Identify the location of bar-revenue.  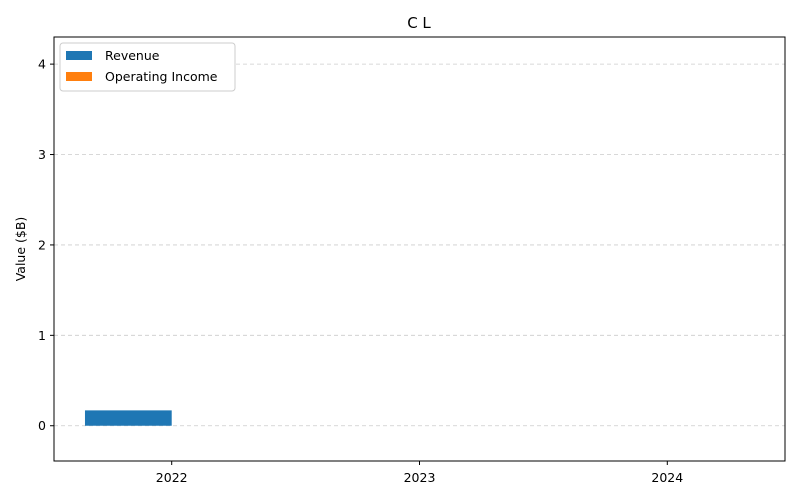
(128, 418).